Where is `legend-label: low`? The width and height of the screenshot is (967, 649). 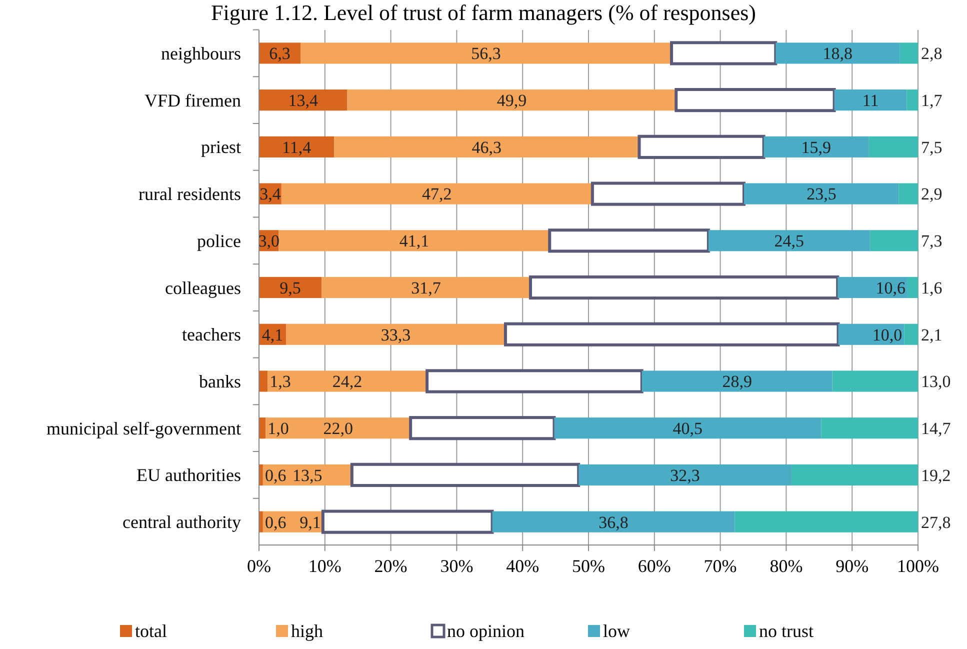
legend-label: low is located at coordinates (616, 631).